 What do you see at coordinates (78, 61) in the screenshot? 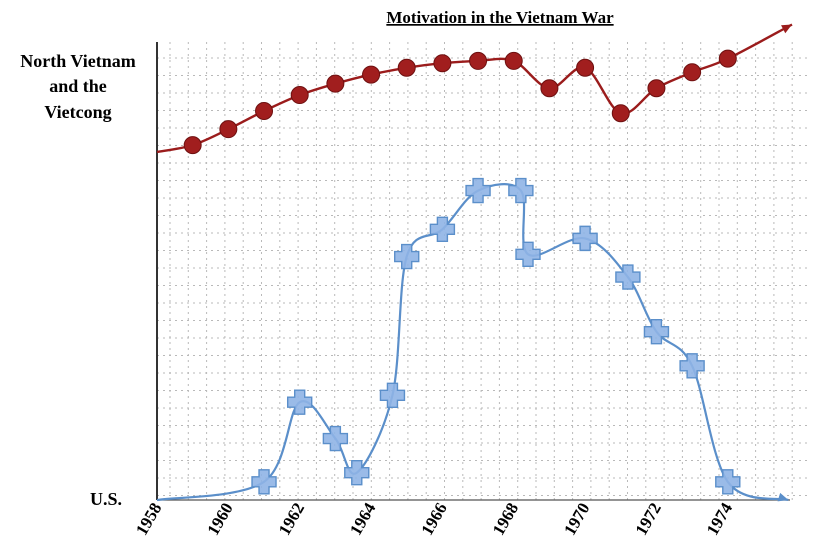
I see `y-label-top-line-1: North Vietnam` at bounding box center [78, 61].